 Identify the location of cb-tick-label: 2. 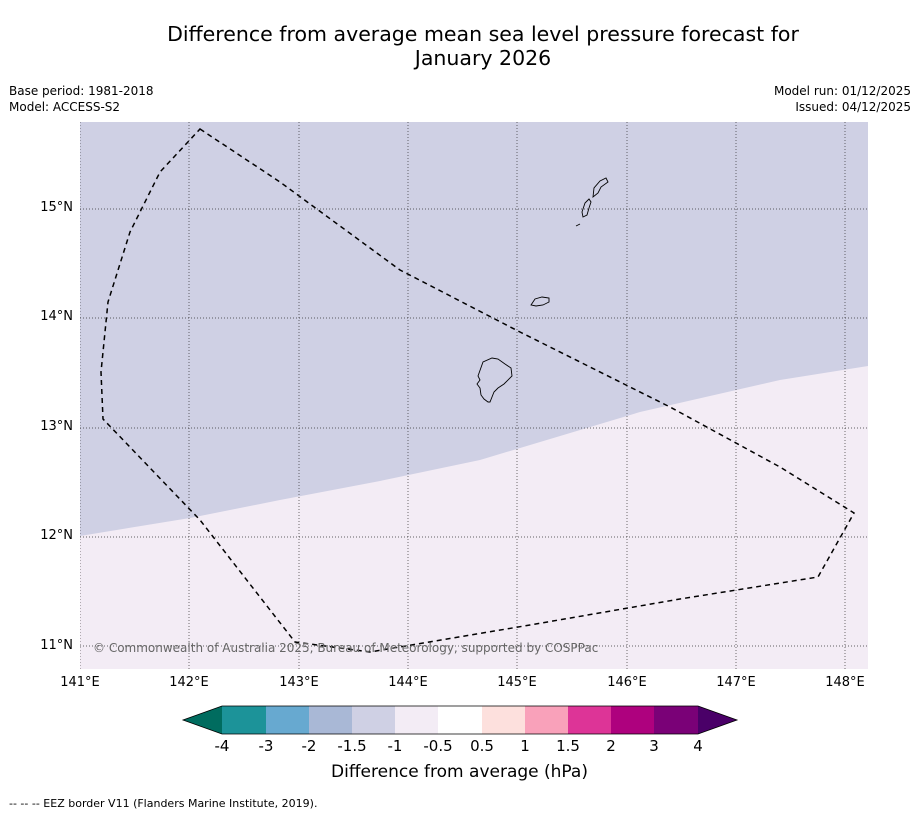
(611, 746).